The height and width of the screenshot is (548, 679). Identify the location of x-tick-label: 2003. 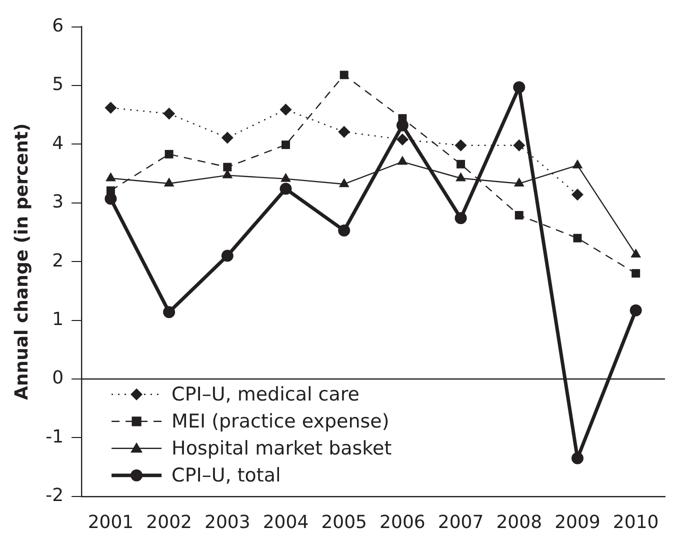
(227, 522).